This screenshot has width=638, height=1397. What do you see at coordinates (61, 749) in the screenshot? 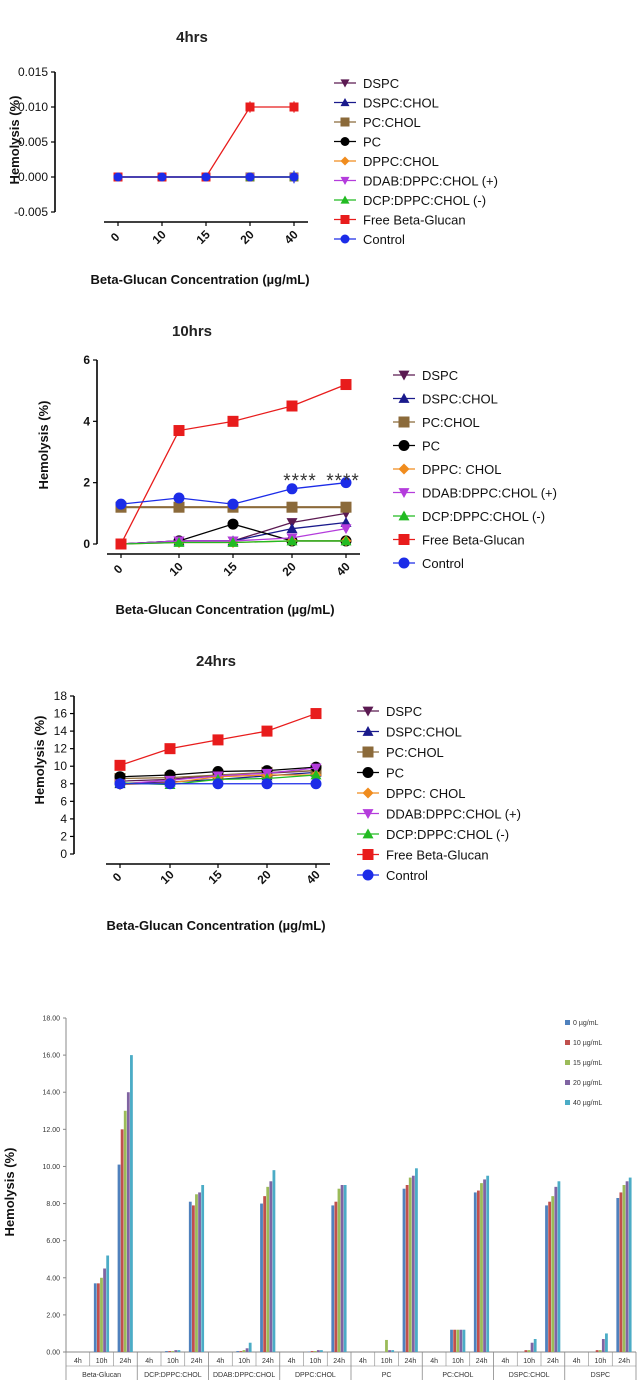
I see `y-tick-label: 12` at bounding box center [61, 749].